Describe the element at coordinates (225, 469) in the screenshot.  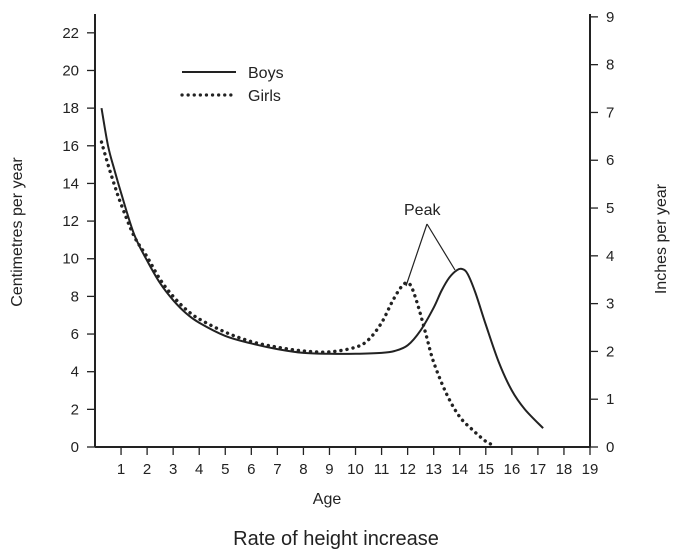
I see `x-tick-label-5: 5` at that location.